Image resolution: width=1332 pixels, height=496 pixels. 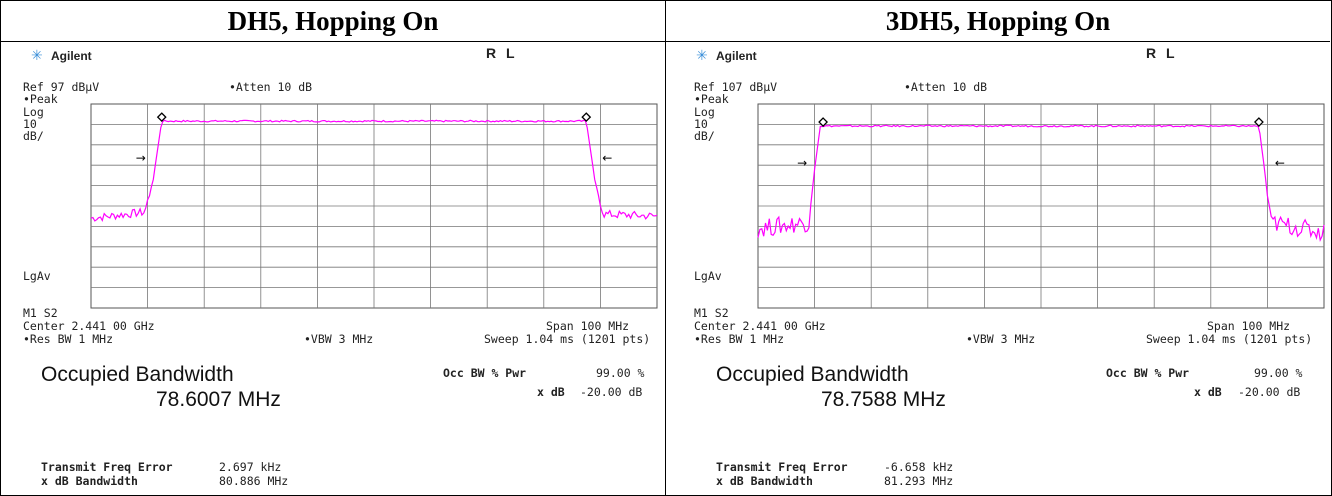 I want to click on panel-title: 3DH5, Hopping On, so click(x=998, y=21).